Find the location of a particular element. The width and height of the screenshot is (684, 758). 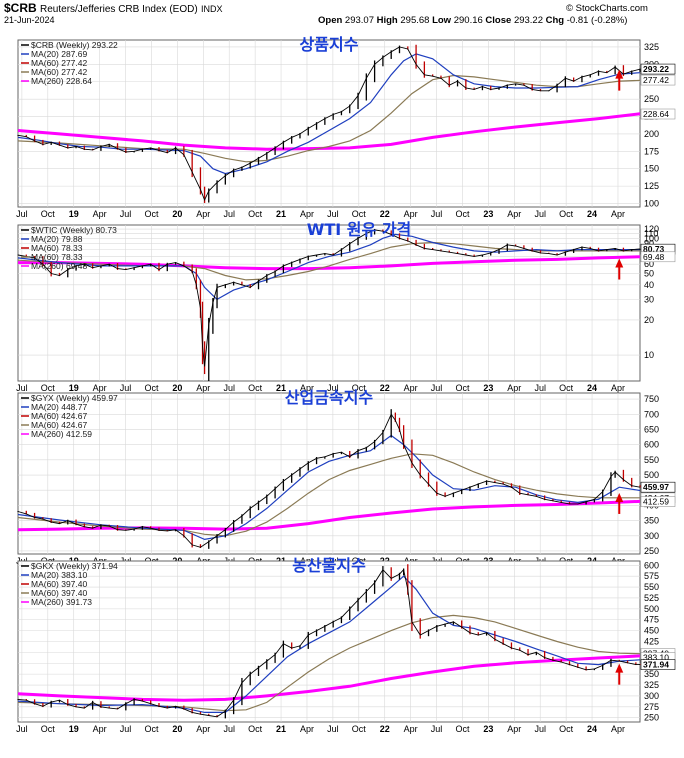

legend-label: $WTIC (Weekly) 80.73 is located at coordinates (74, 230).